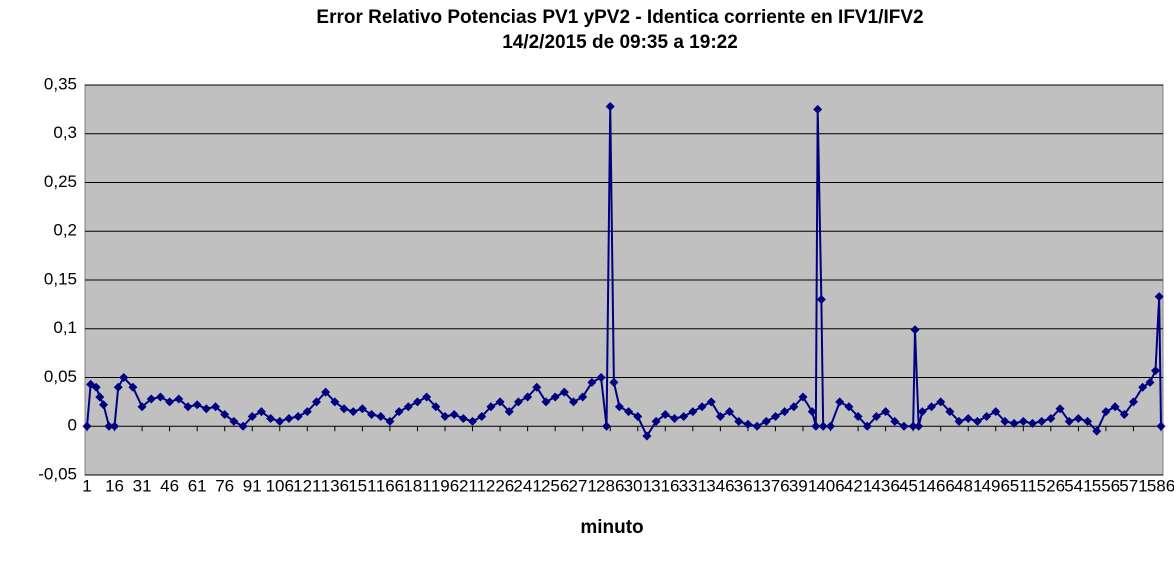  What do you see at coordinates (913, 485) in the screenshot?
I see `x-tick-label: 451` at bounding box center [913, 485].